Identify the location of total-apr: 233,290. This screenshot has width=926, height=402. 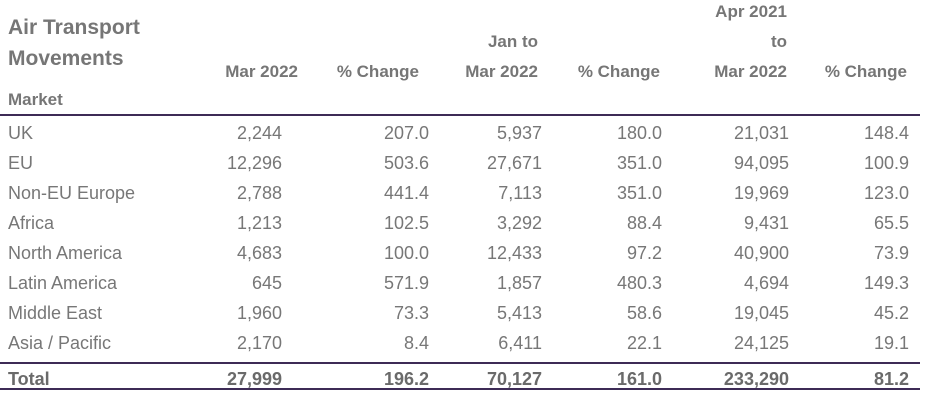
(756, 378).